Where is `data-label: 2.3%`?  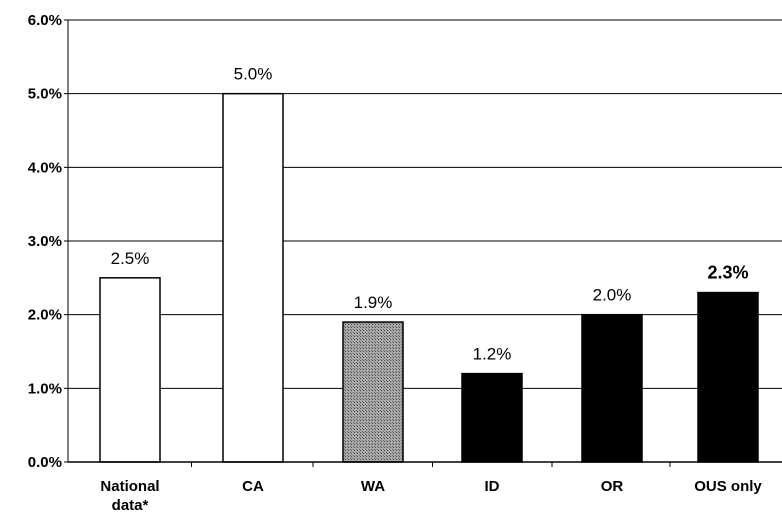 data-label: 2.3% is located at coordinates (727, 273).